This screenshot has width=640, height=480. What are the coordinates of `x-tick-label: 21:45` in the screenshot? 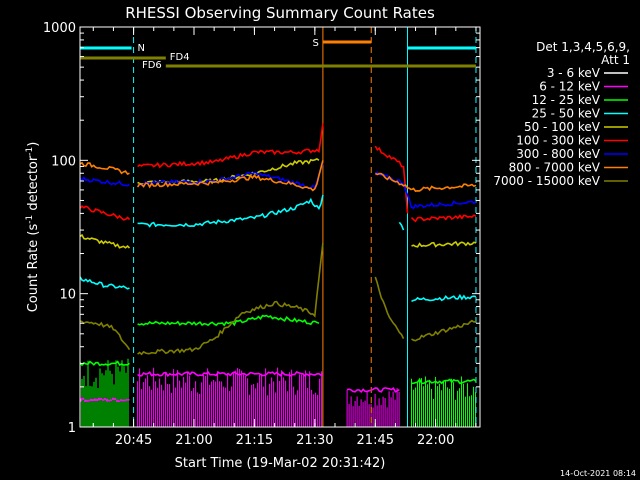 It's located at (375, 440).